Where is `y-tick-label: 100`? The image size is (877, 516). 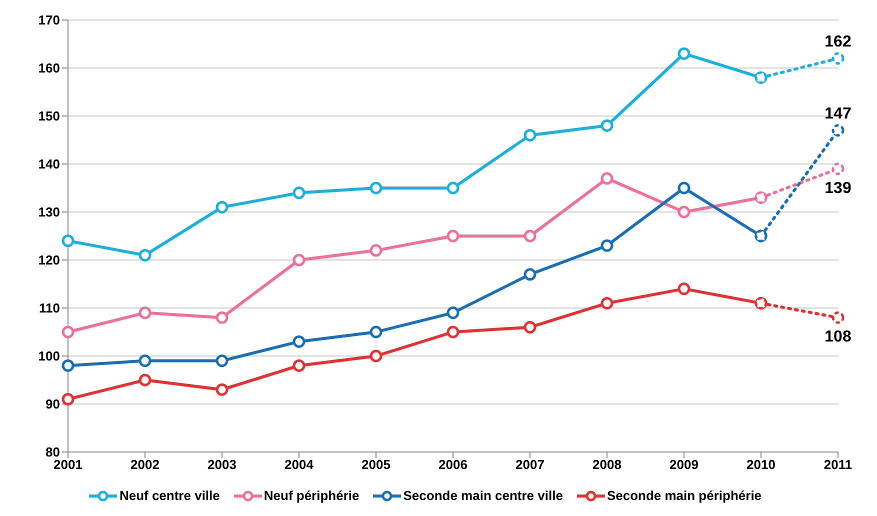
y-tick-label: 100 is located at coordinates (49, 356).